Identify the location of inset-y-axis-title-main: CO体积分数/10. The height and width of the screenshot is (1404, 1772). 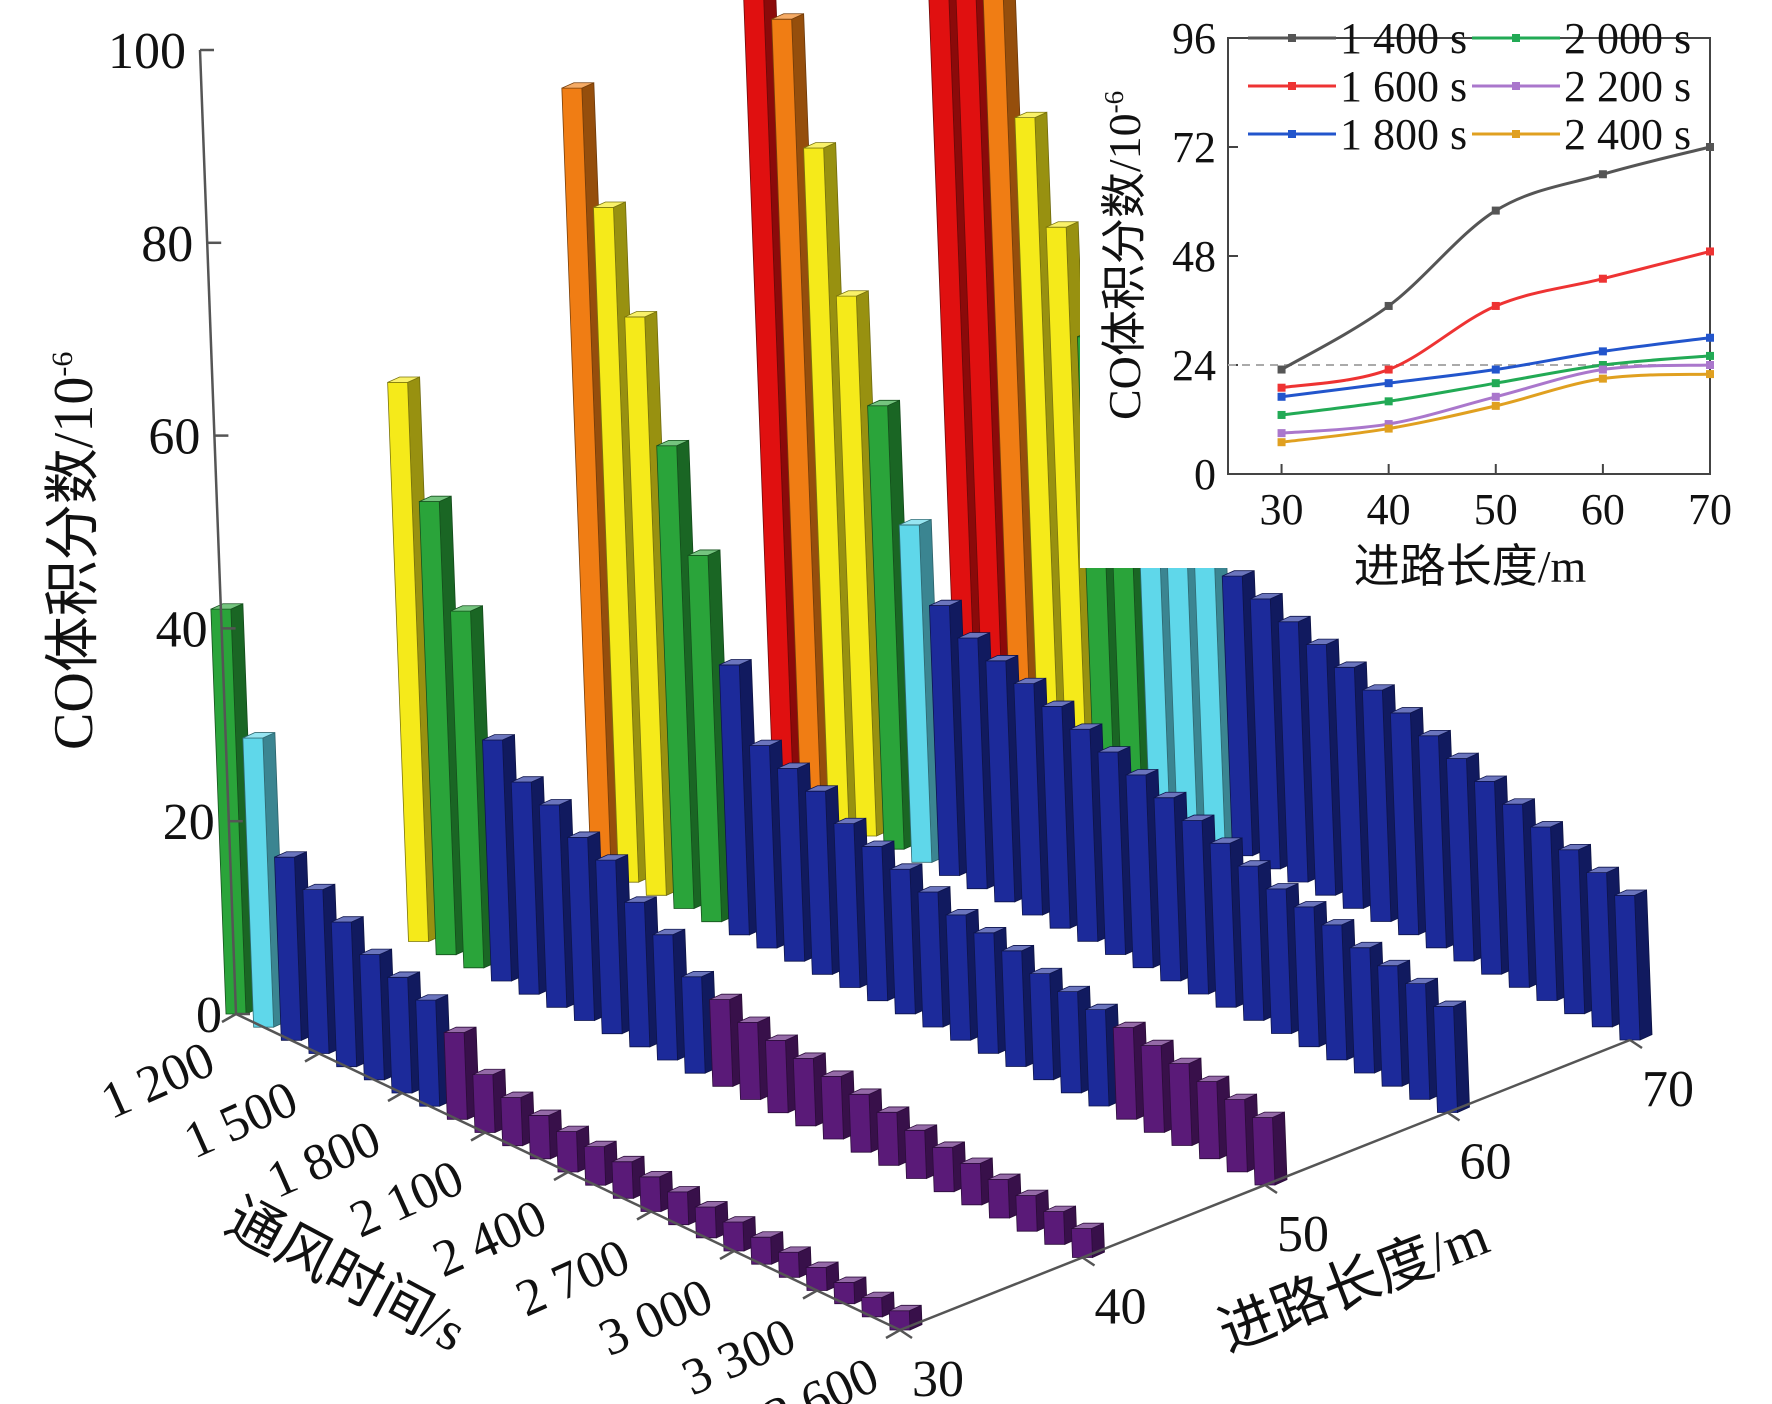
(1124, 266).